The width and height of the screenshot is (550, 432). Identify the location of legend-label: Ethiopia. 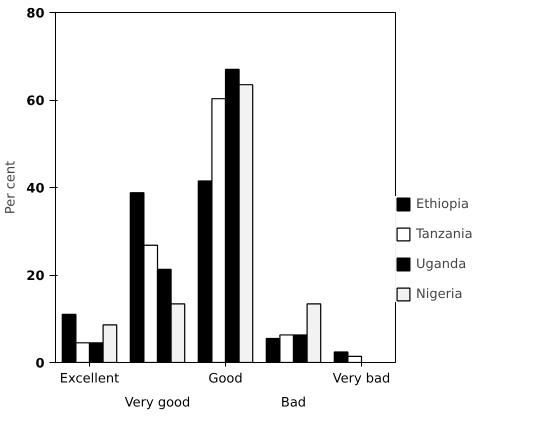
(442, 204).